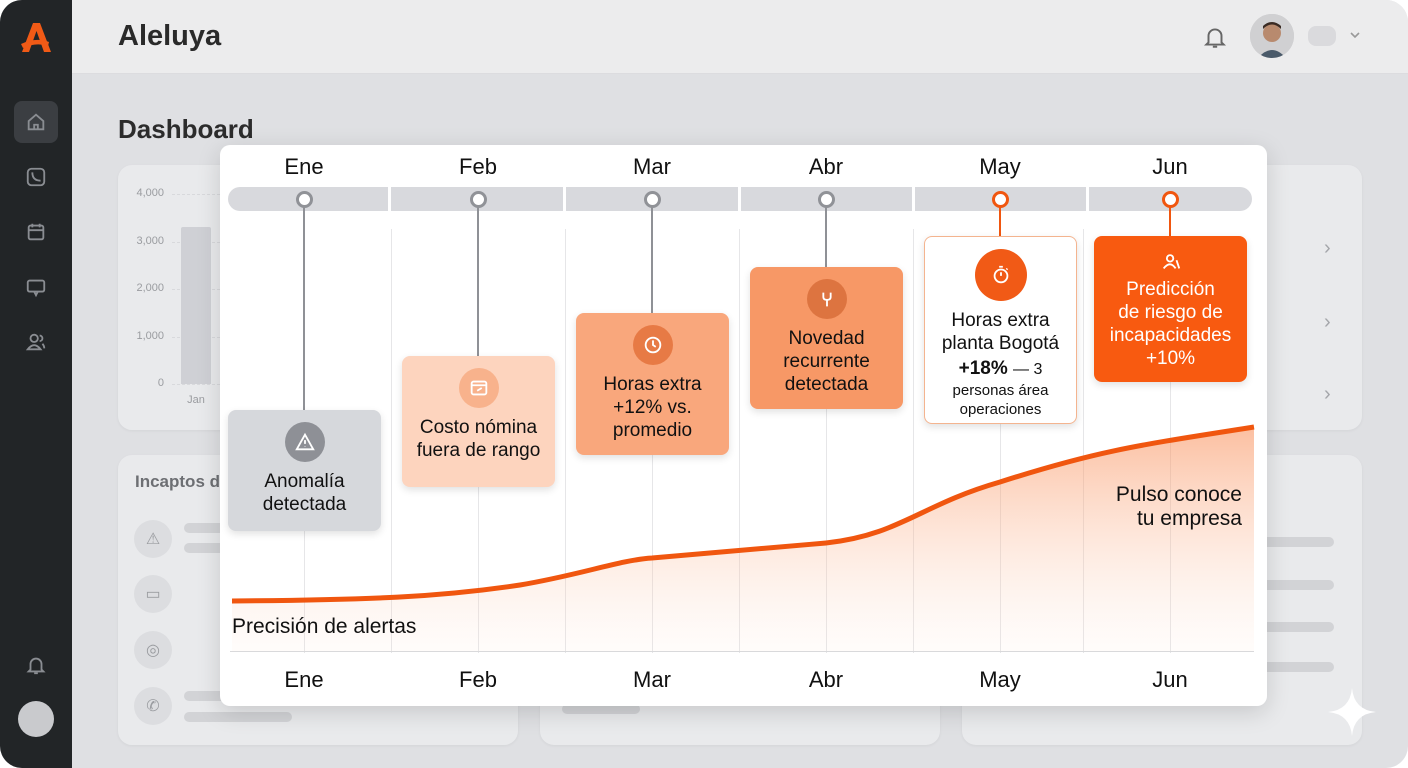  Describe the element at coordinates (826, 166) in the screenshot. I see `month-label-top: Abr` at that location.